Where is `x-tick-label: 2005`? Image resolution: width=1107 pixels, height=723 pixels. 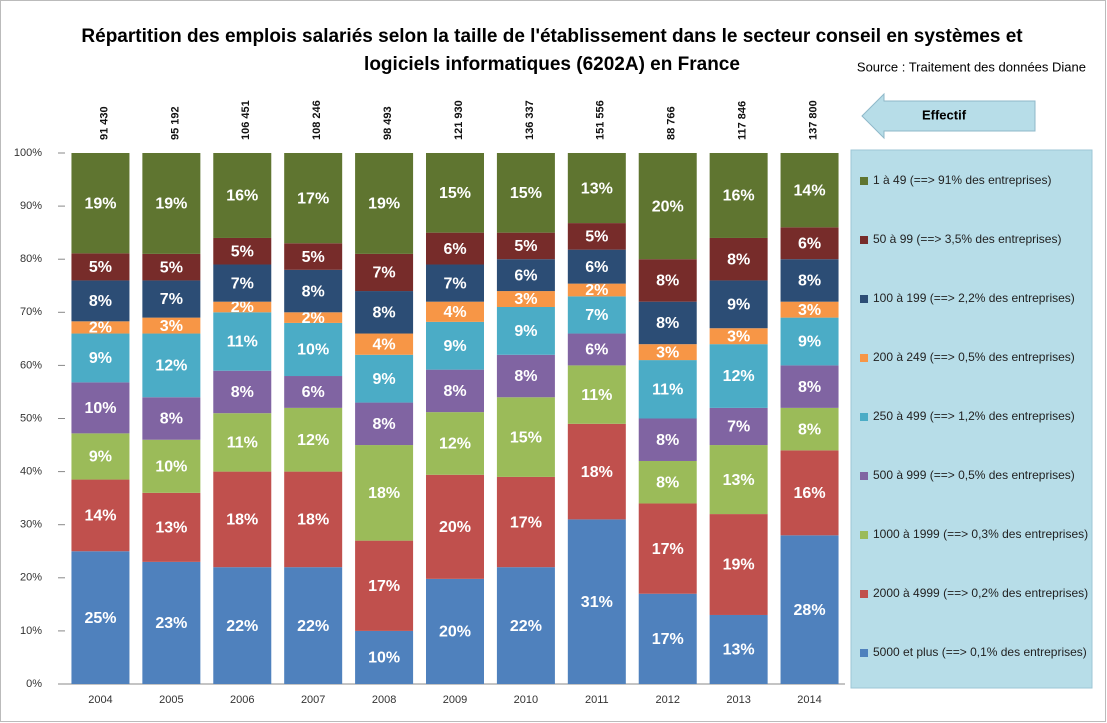
x-tick-label: 2005 is located at coordinates (171, 700).